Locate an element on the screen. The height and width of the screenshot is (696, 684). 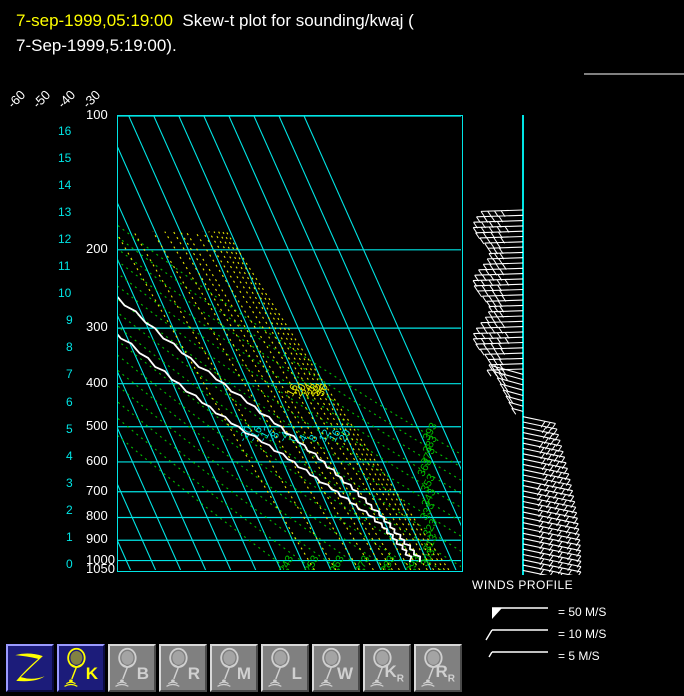
top-temperature-axis: -90-80-70-60-50-40-30 is located at coordinates (238, 98).